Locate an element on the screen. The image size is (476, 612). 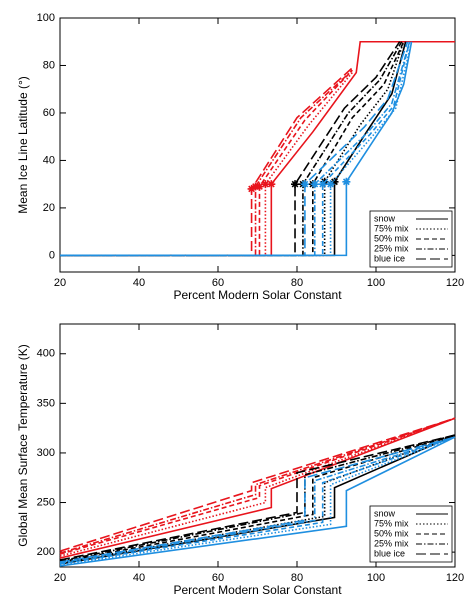
y-tick-label: 40 is located at coordinates (49, 160).